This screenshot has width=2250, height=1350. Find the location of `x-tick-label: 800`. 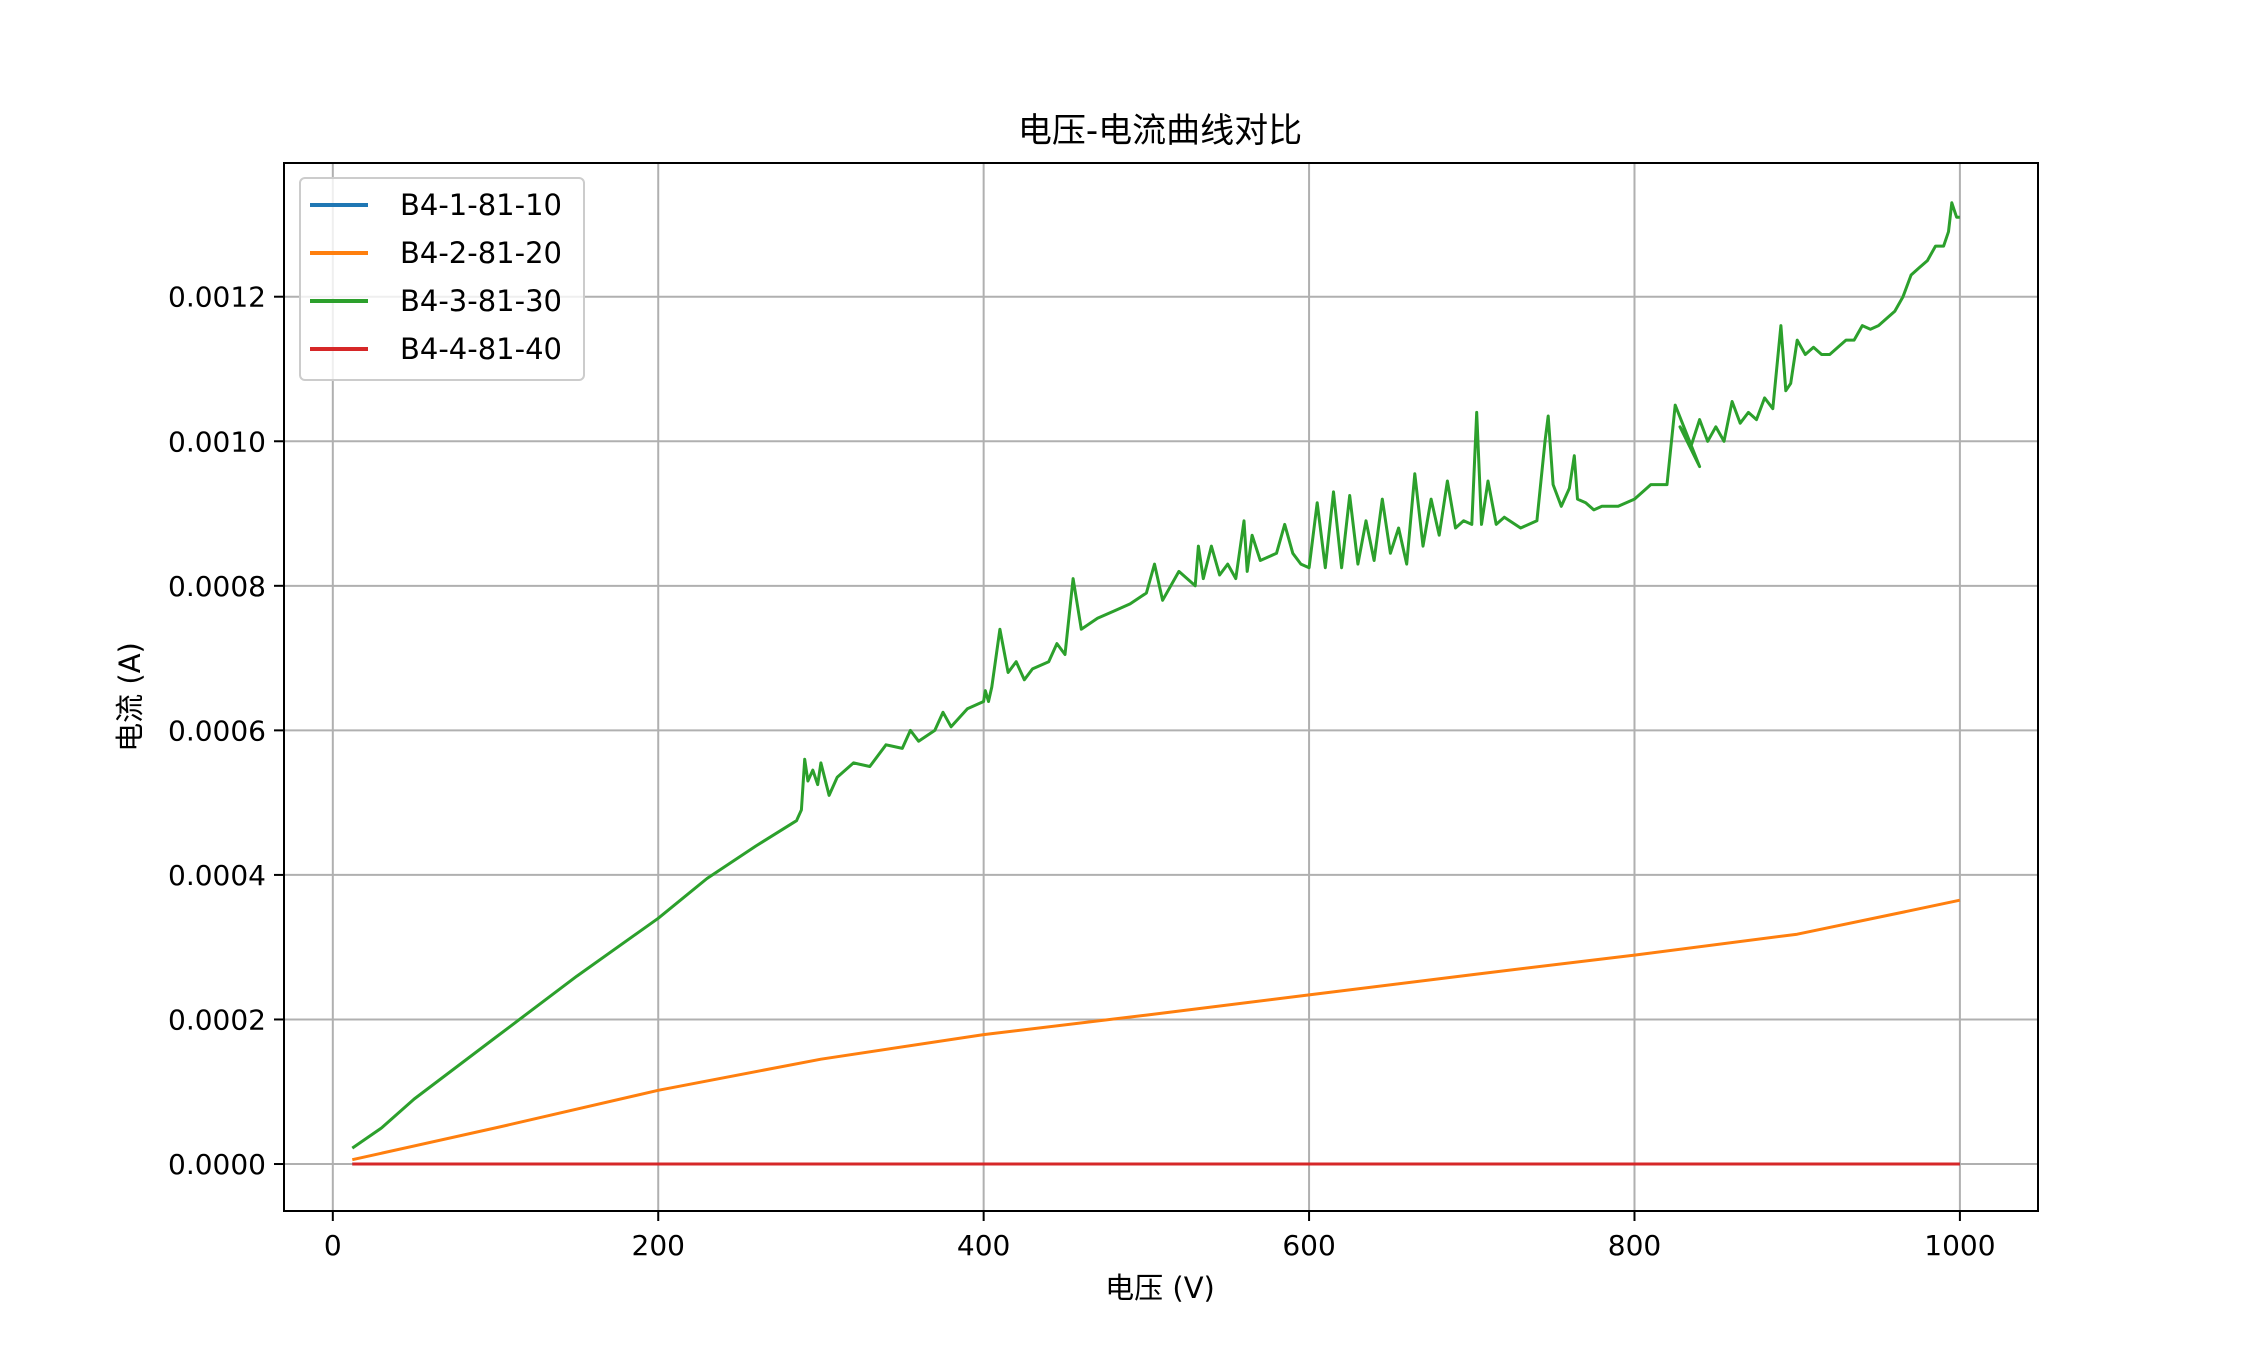

x-tick-label: 800 is located at coordinates (1634, 1245).